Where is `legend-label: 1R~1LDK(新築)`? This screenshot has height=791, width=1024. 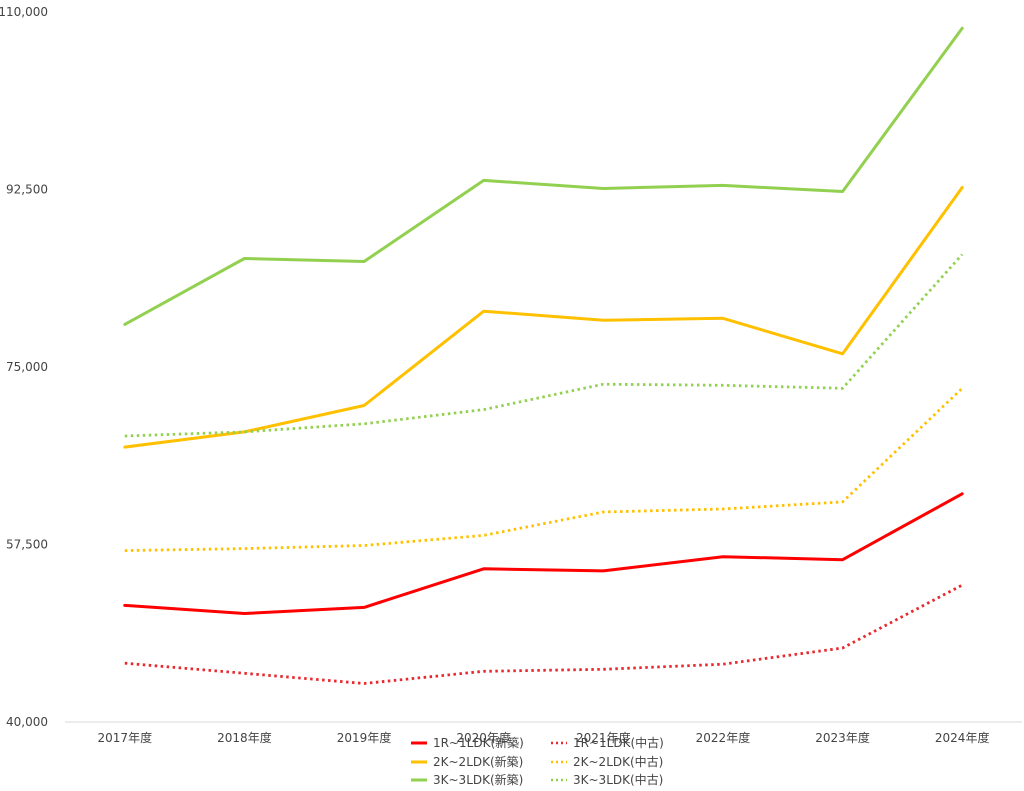 legend-label: 1R~1LDK(新築) is located at coordinates (478, 742).